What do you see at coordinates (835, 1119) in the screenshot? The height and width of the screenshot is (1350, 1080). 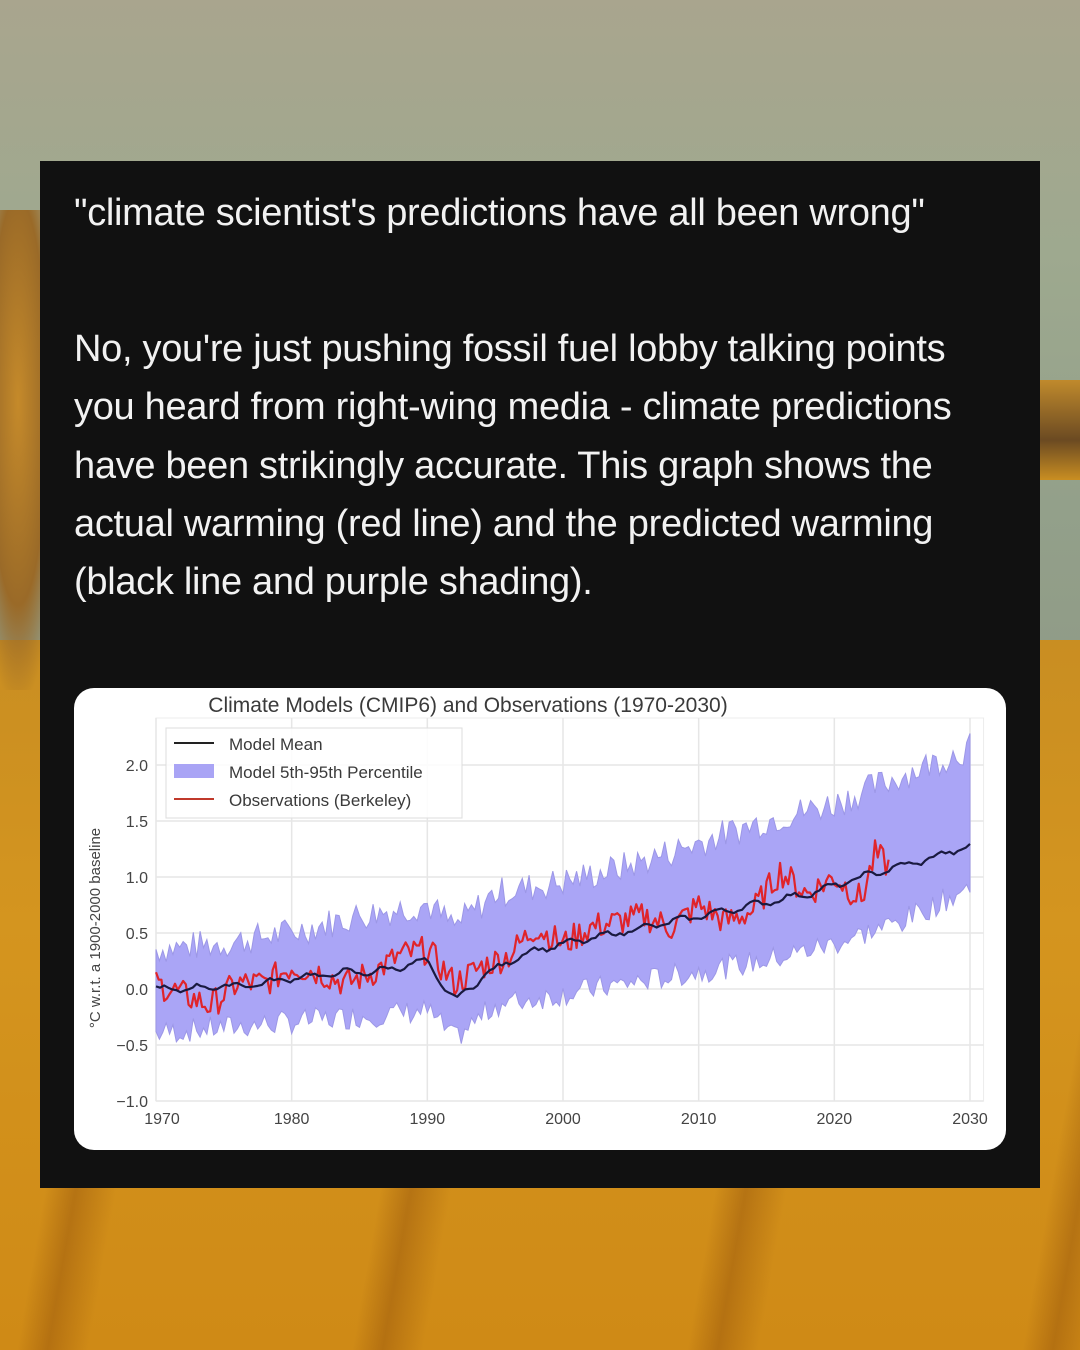 I see `svg-text: 2020` at bounding box center [835, 1119].